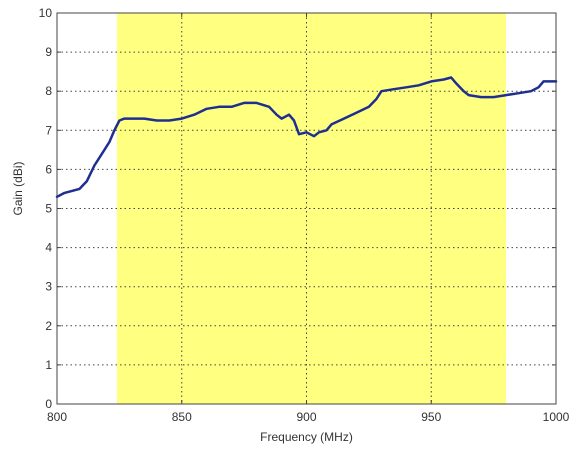 The width and height of the screenshot is (580, 452). What do you see at coordinates (48, 169) in the screenshot?
I see `y-tick-label: 6` at bounding box center [48, 169].